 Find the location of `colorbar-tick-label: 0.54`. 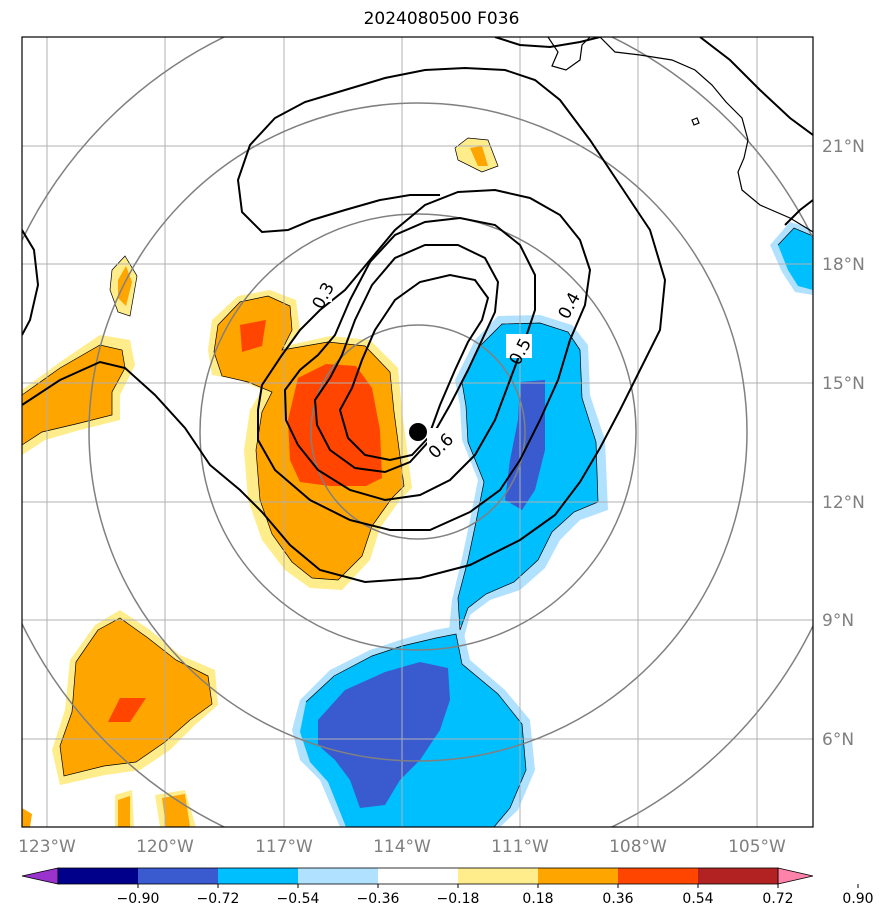

colorbar-tick-label: 0.54 is located at coordinates (697, 899).